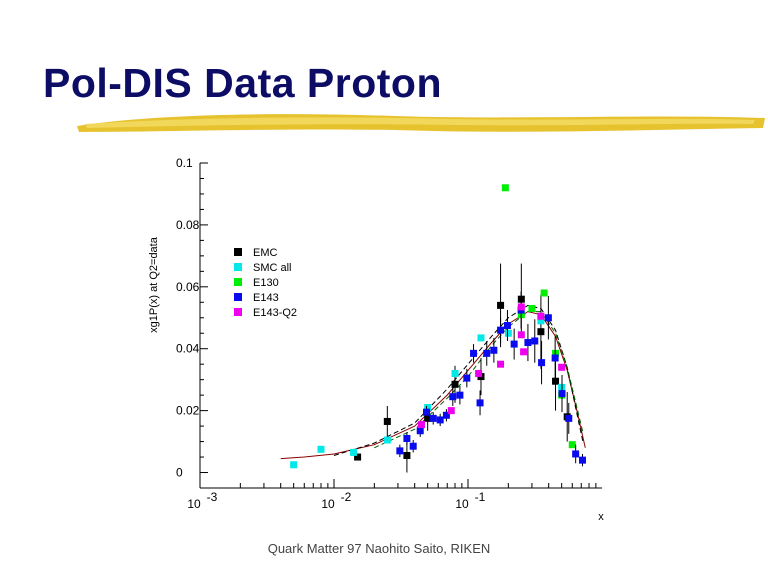 This screenshot has height=576, width=768. Describe the element at coordinates (480, 497) in the screenshot. I see `x-tick-exponent: -1` at that location.